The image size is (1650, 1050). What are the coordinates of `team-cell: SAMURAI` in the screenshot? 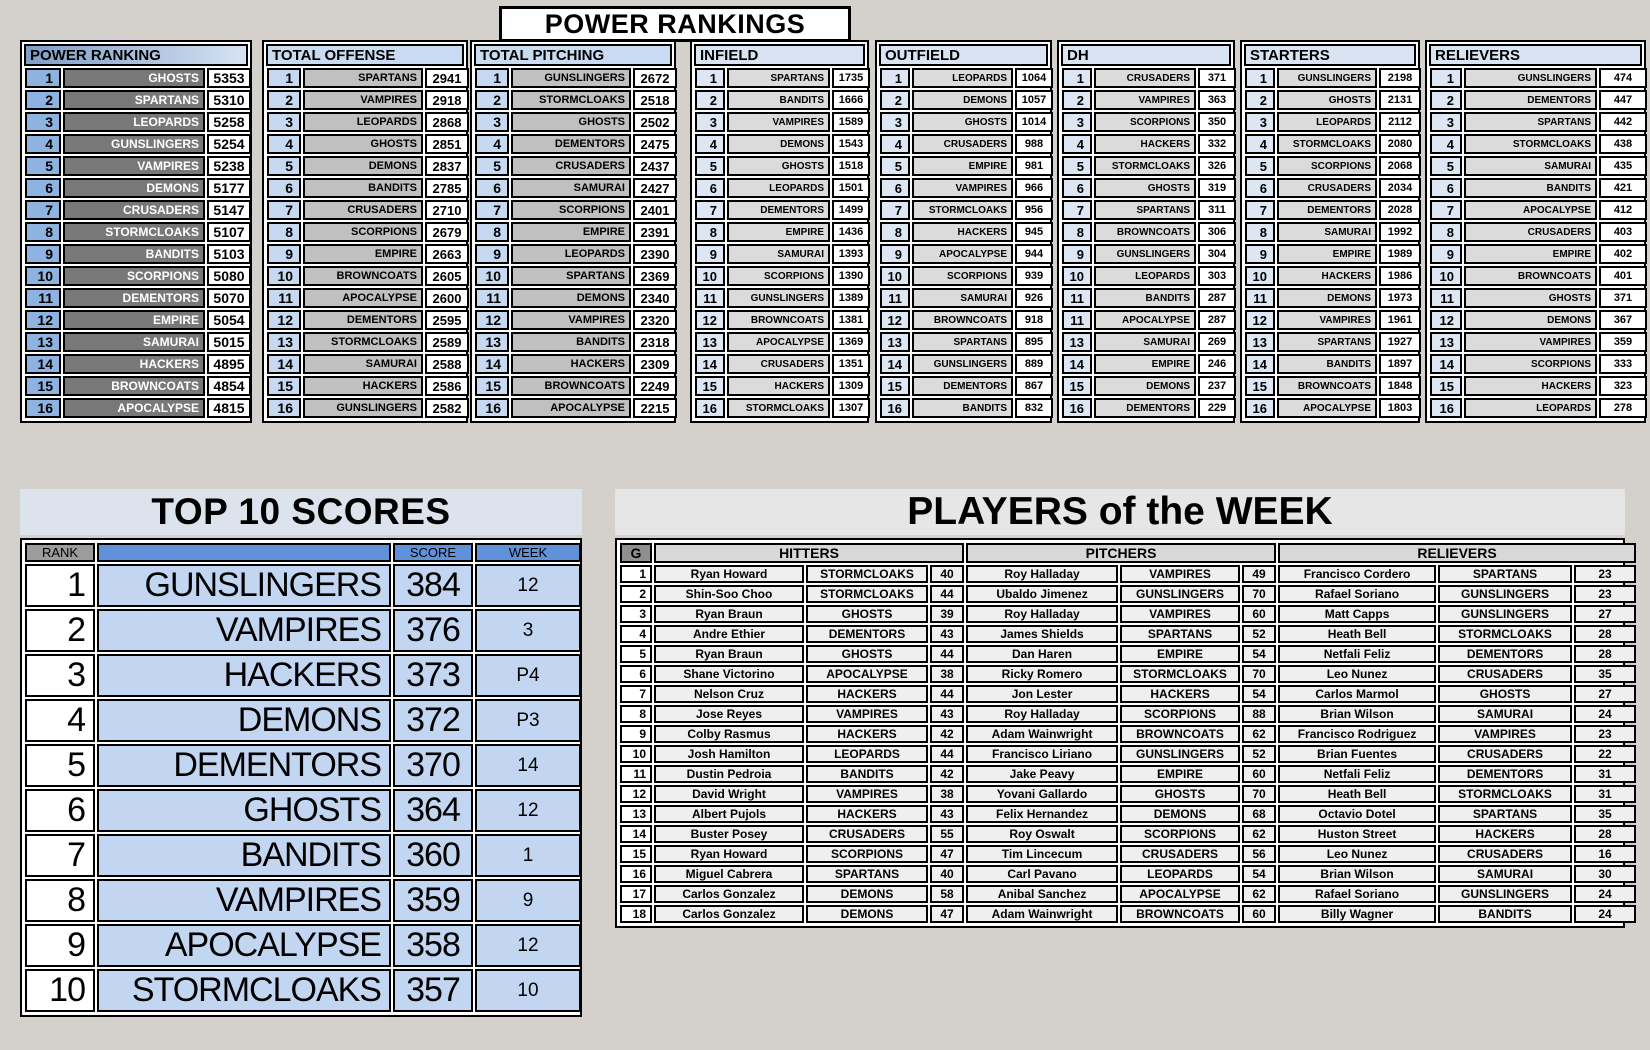 It's located at (962, 298).